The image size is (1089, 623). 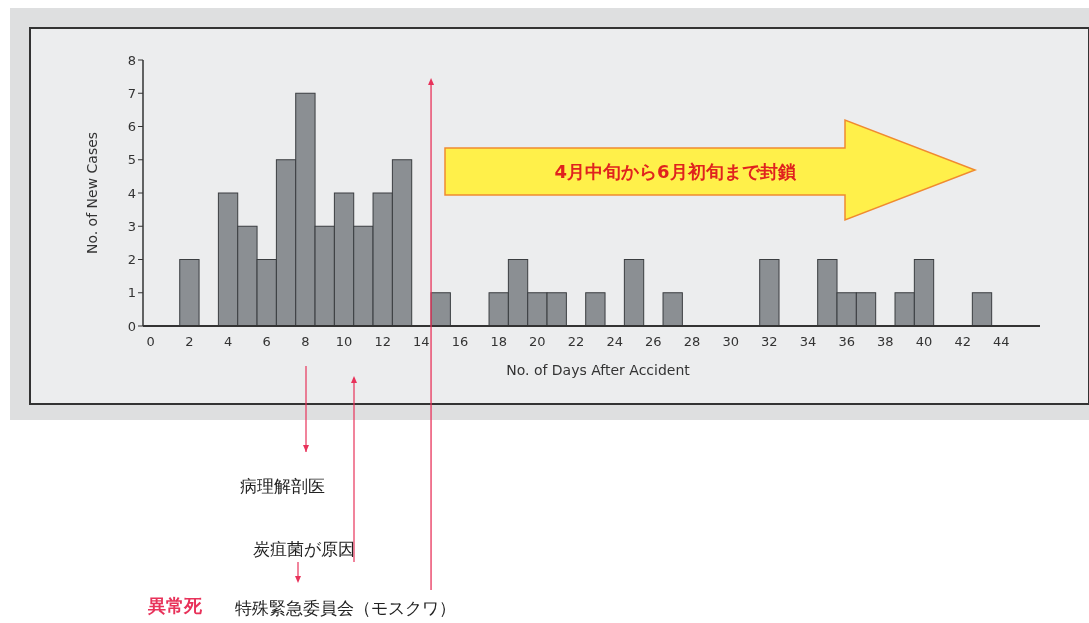 What do you see at coordinates (131, 160) in the screenshot?
I see `y-tick-label: 5` at bounding box center [131, 160].